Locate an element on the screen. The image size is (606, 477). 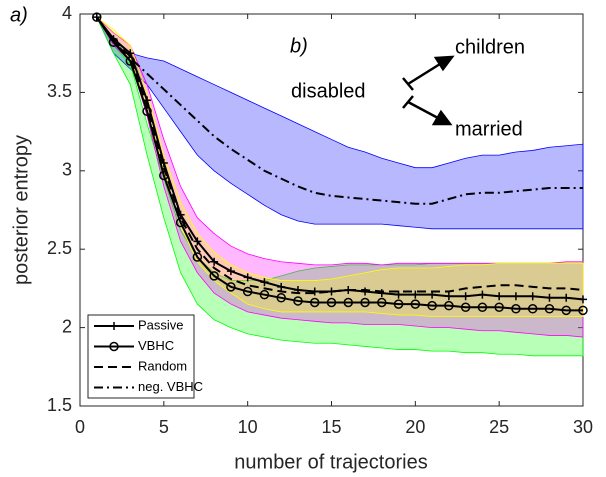
y-tick-label: 2 is located at coordinates (67, 326).